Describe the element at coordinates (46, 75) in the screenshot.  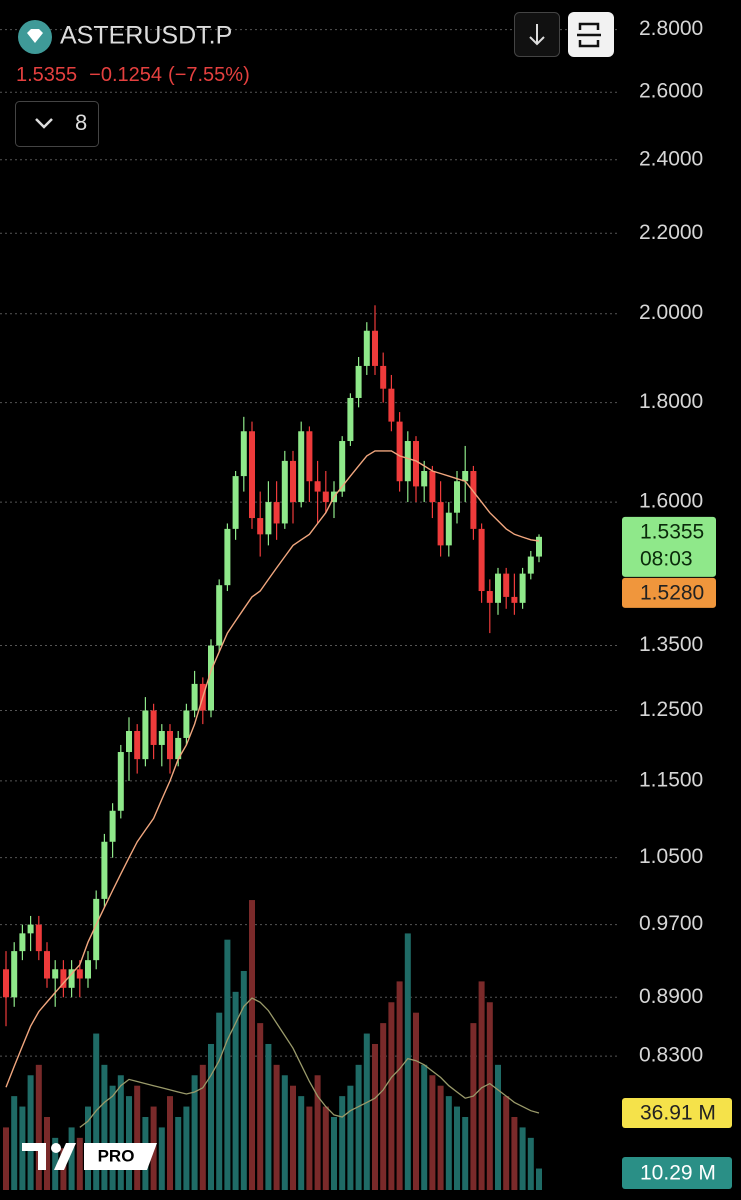
I see `price: 1.5355` at that location.